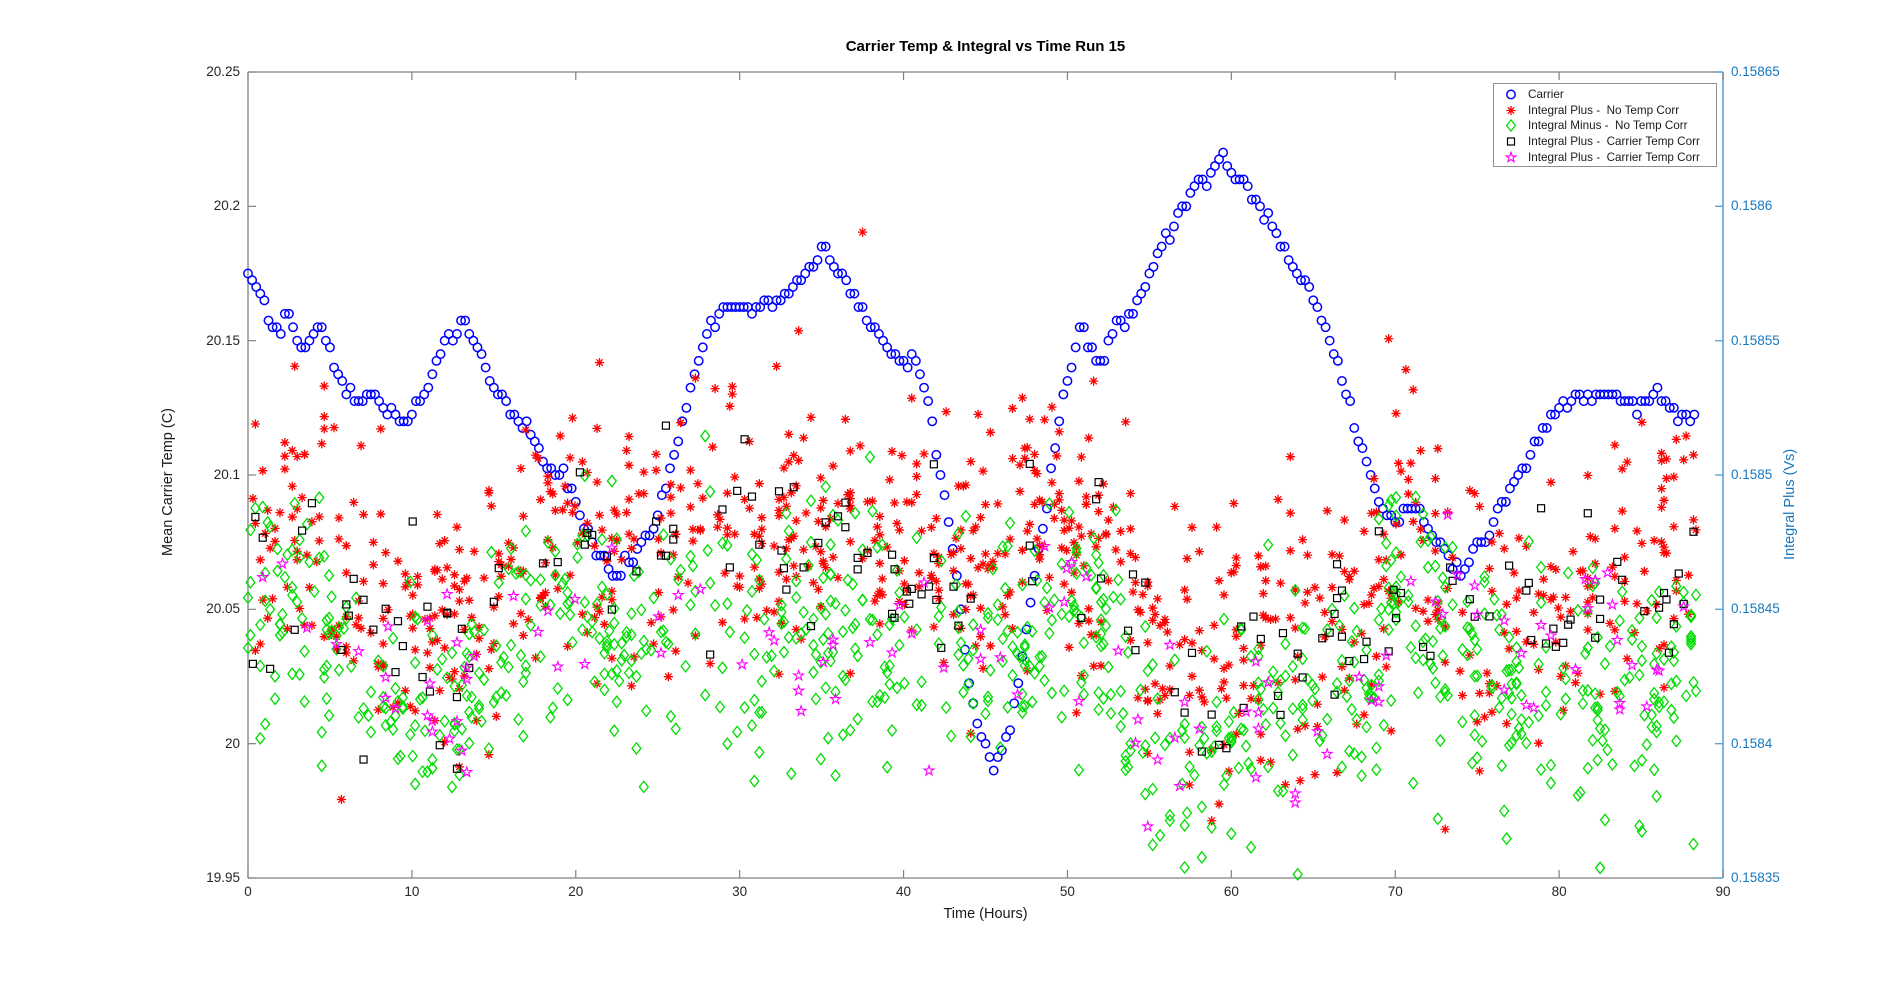 The width and height of the screenshot is (1904, 987). What do you see at coordinates (1511, 156) in the screenshot?
I see `legend-pentagram-icon` at bounding box center [1511, 156].